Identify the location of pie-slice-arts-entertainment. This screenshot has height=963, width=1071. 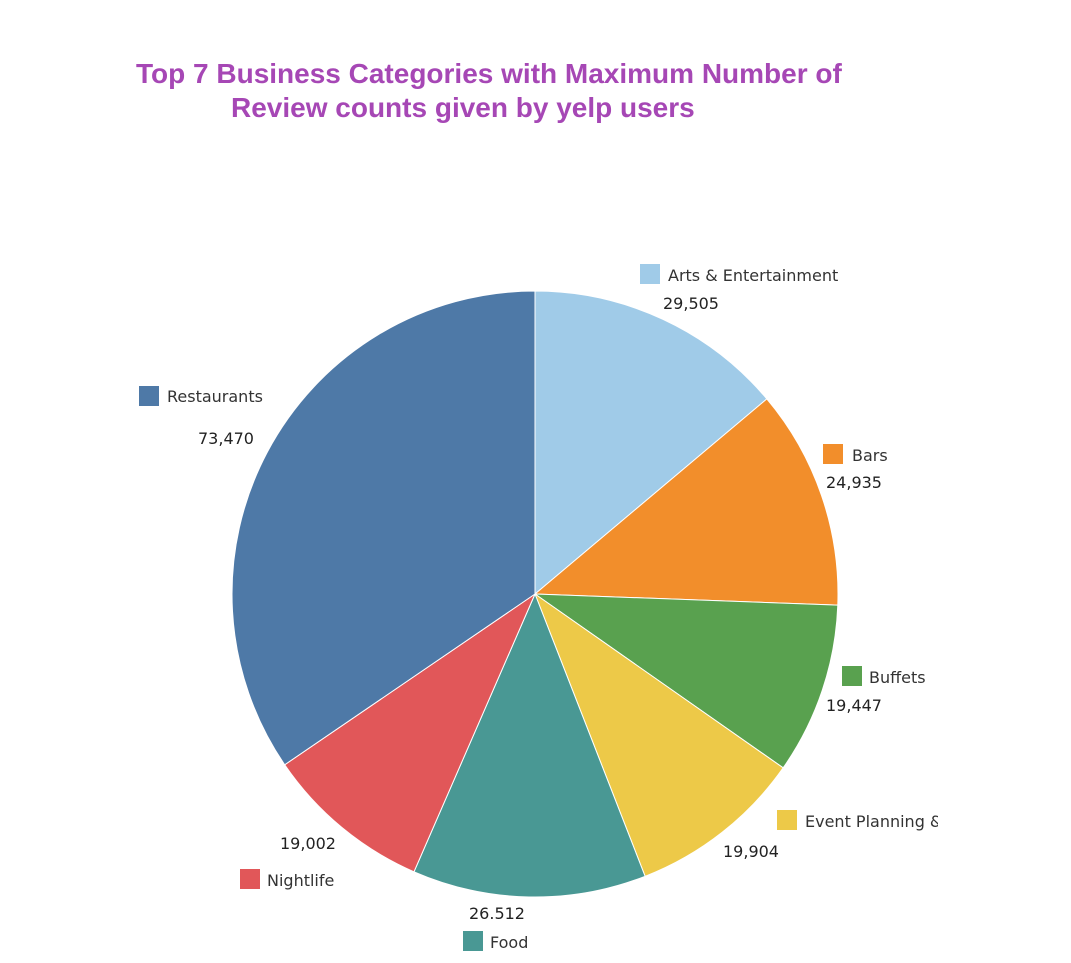
(651, 443).